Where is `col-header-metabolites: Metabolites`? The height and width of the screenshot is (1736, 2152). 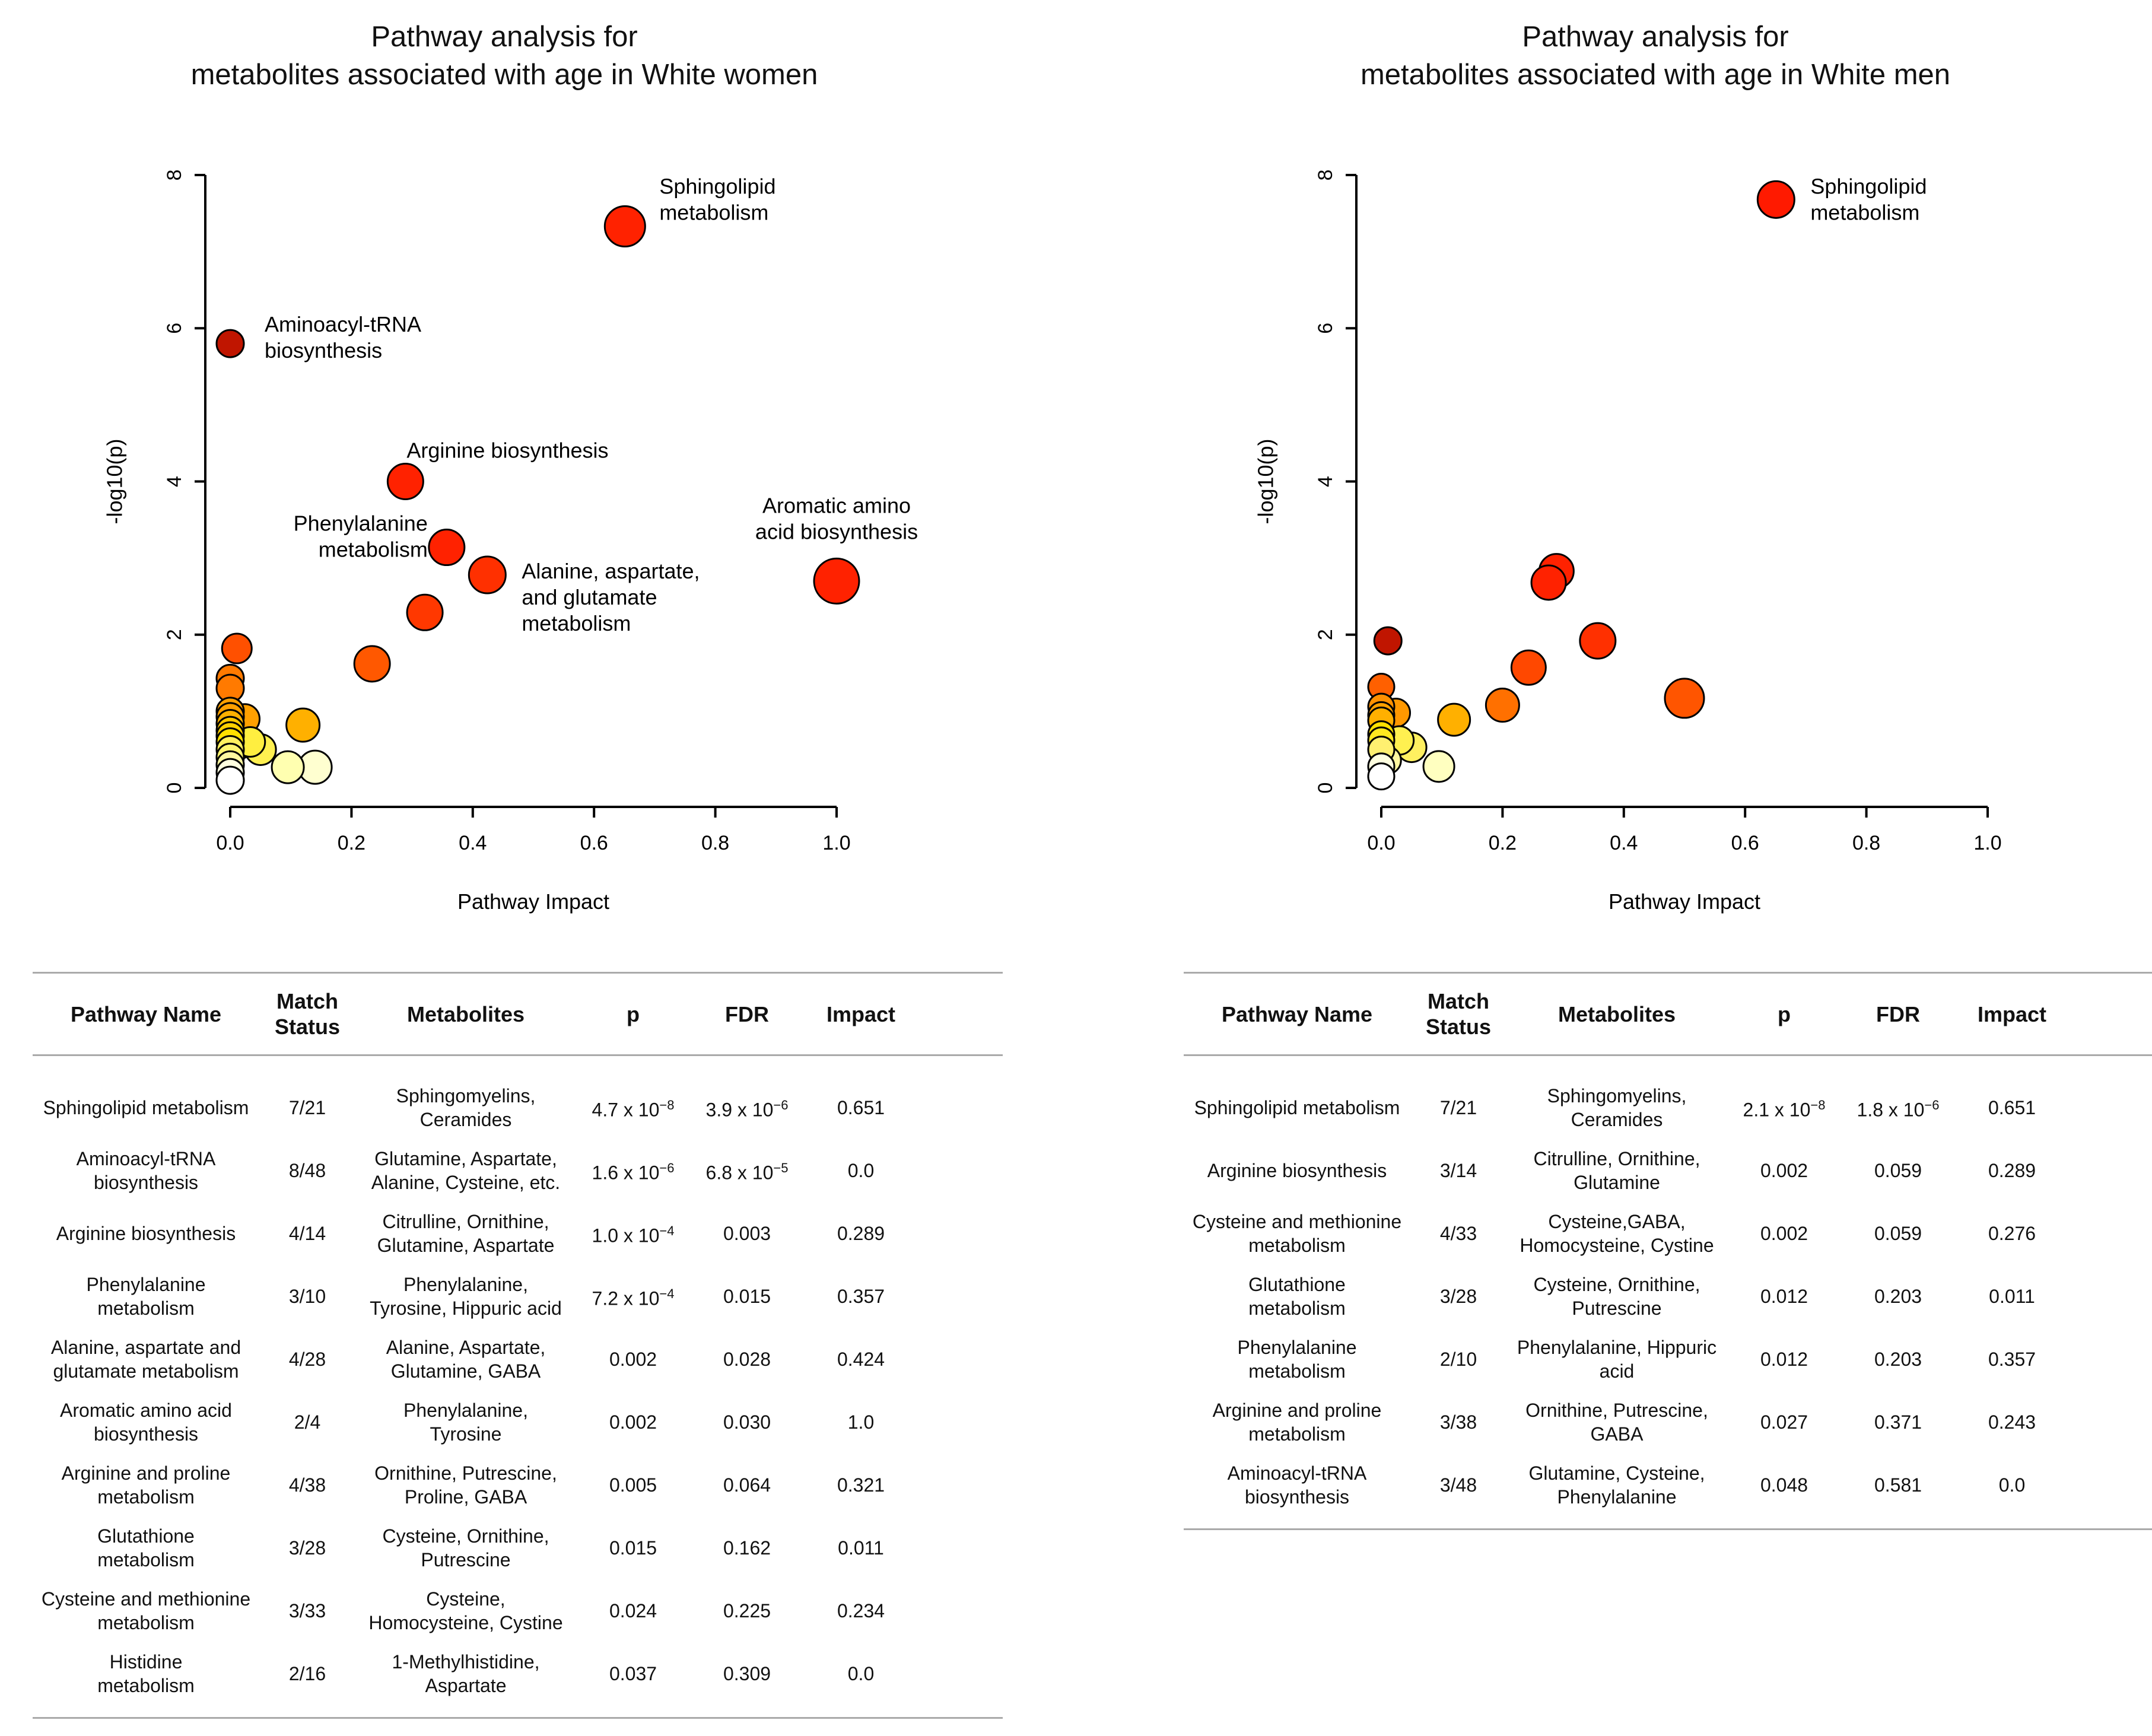
col-header-metabolites: Metabolites is located at coordinates (465, 1014).